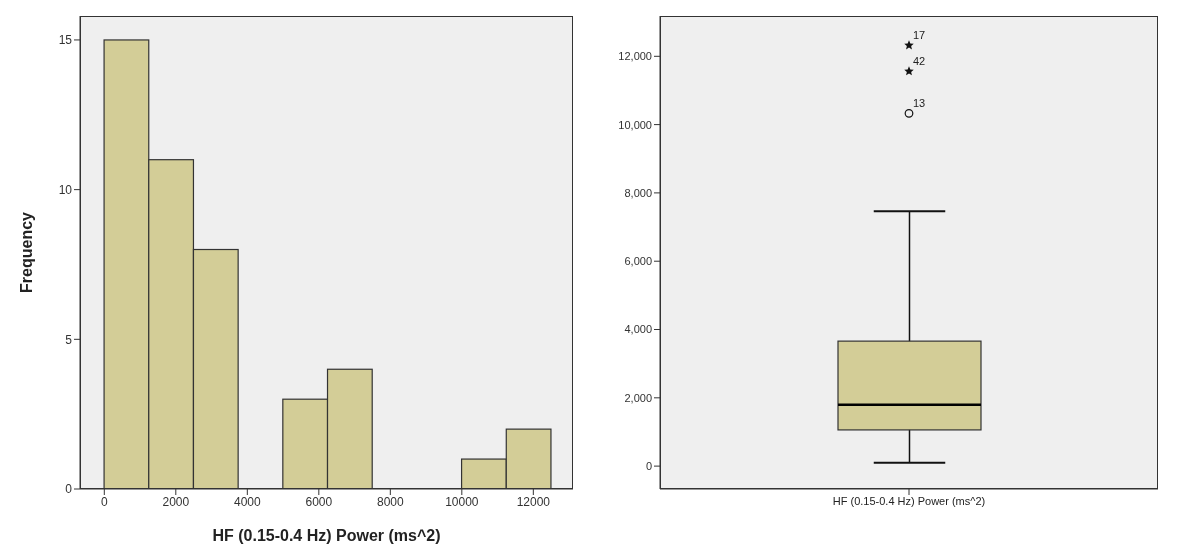 The height and width of the screenshot is (560, 1180). What do you see at coordinates (919, 103) in the screenshot?
I see `annotation: 13` at bounding box center [919, 103].